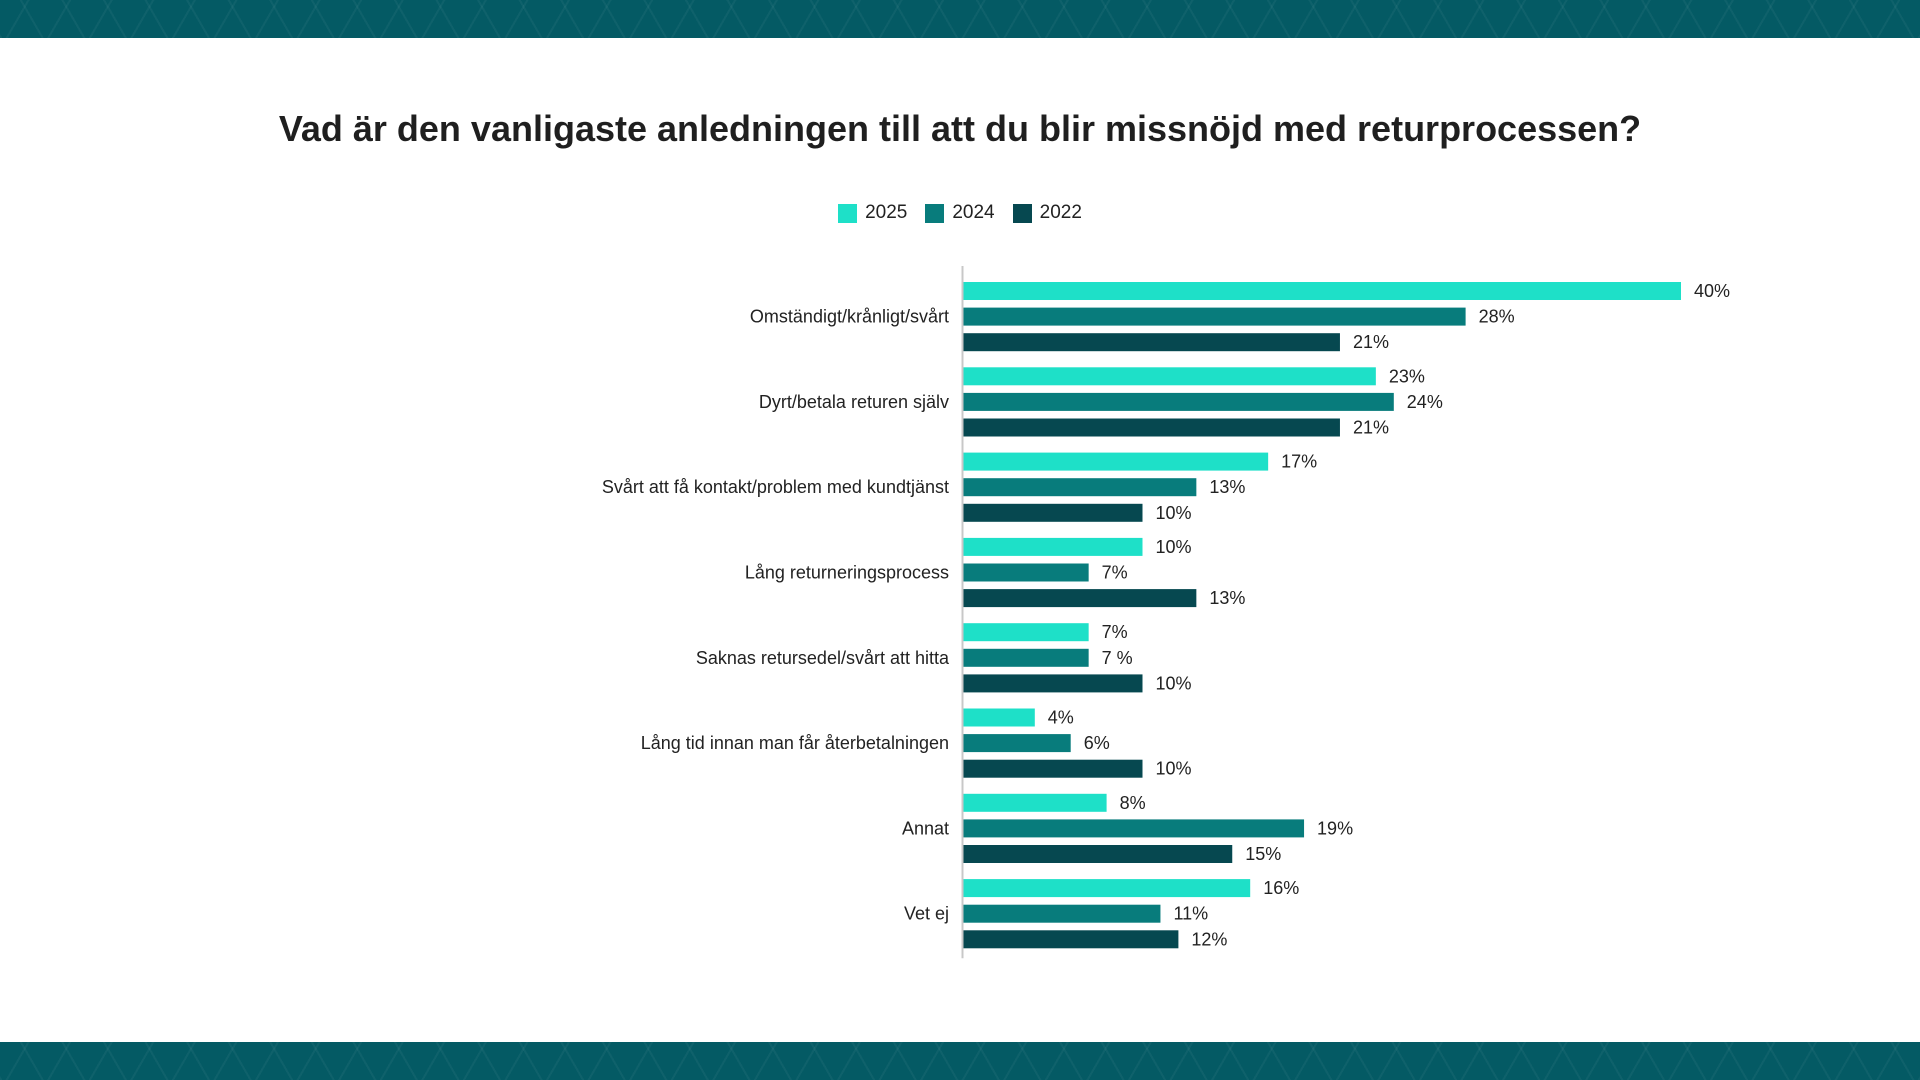  What do you see at coordinates (1061, 718) in the screenshot?
I see `data-label: 4%` at bounding box center [1061, 718].